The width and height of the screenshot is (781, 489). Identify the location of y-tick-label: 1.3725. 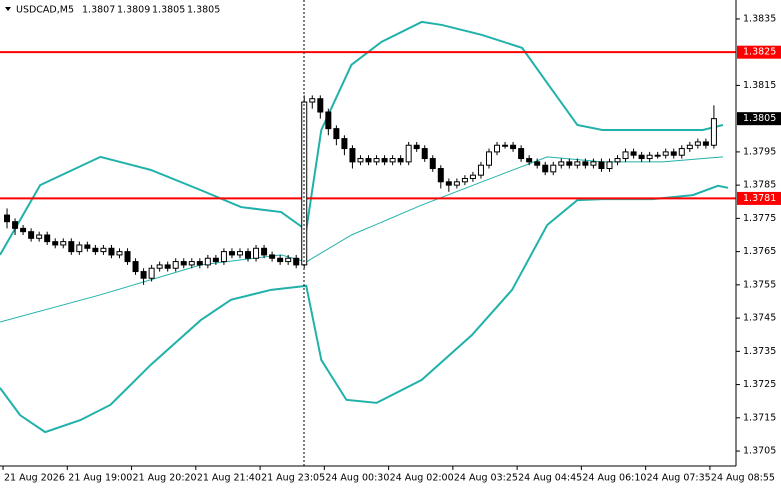
(759, 384).